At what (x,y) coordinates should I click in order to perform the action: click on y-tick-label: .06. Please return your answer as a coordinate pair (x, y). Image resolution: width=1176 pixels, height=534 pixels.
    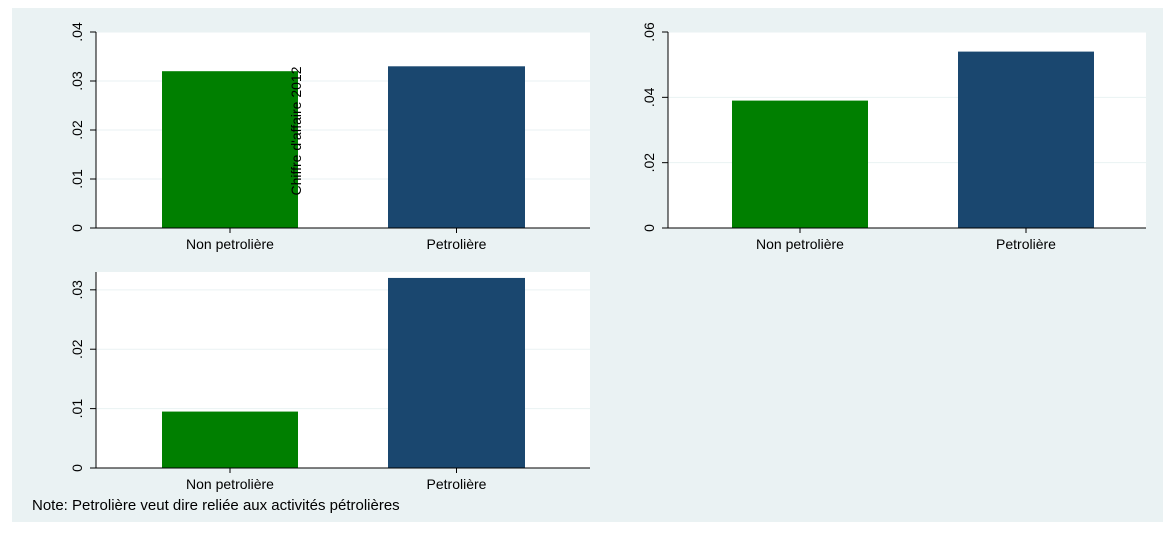
    Looking at the image, I should click on (649, 32).